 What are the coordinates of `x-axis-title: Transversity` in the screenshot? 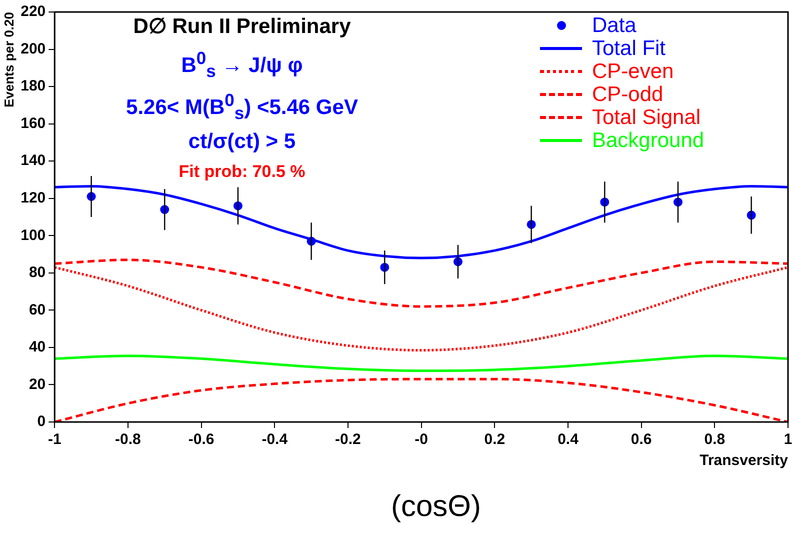 It's located at (744, 461).